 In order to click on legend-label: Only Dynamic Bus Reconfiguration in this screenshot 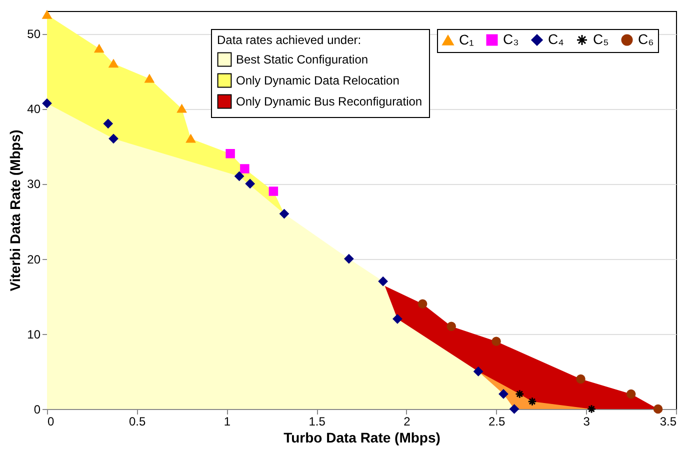, I will do `click(329, 101)`.